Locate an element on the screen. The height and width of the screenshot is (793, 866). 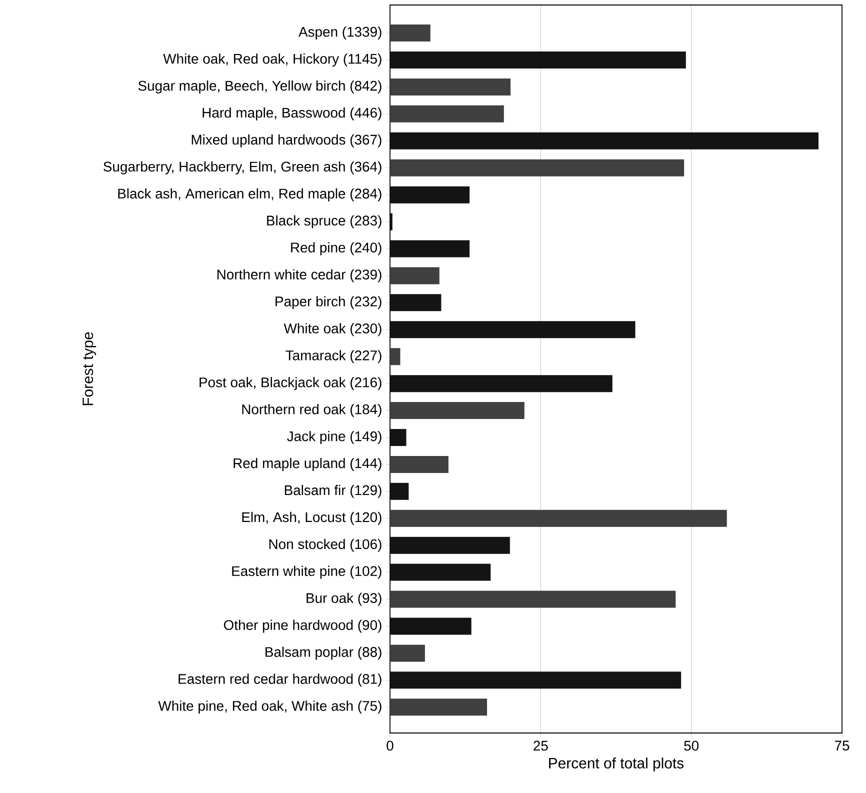
y-tick-label: Post oak, Blackjack oak (216) is located at coordinates (291, 383).